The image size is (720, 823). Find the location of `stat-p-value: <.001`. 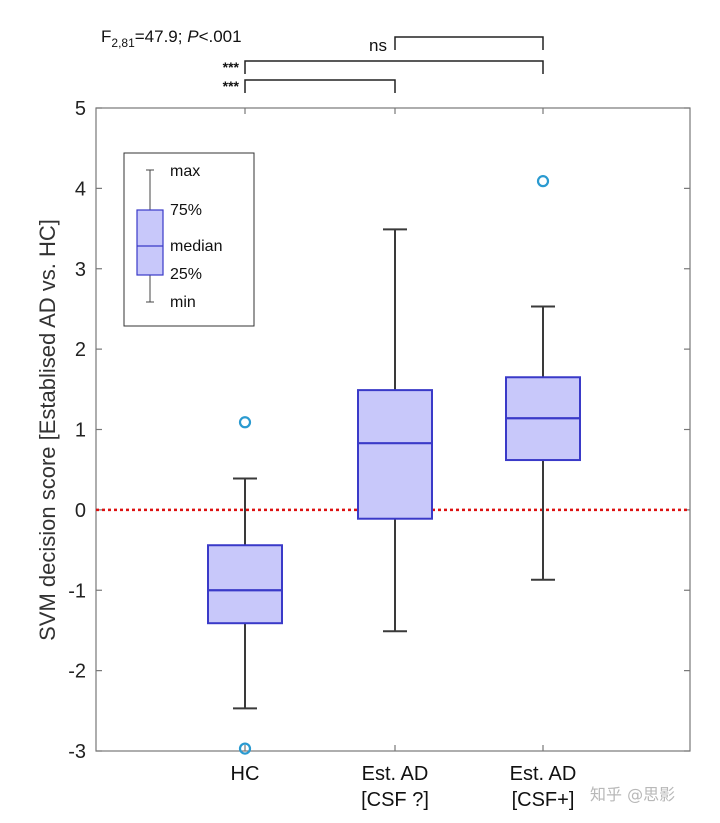

stat-p-value: <.001 is located at coordinates (220, 36).